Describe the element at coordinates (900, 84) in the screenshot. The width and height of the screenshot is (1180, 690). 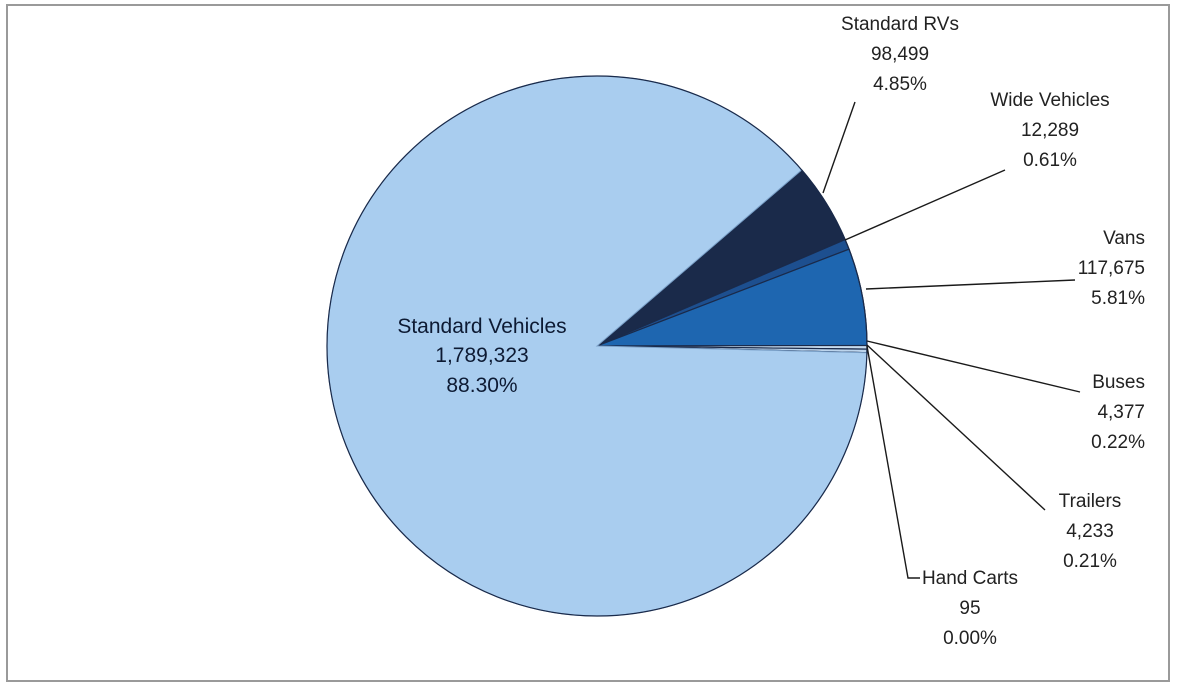
I see `slice-label-percent: 4.85%` at that location.